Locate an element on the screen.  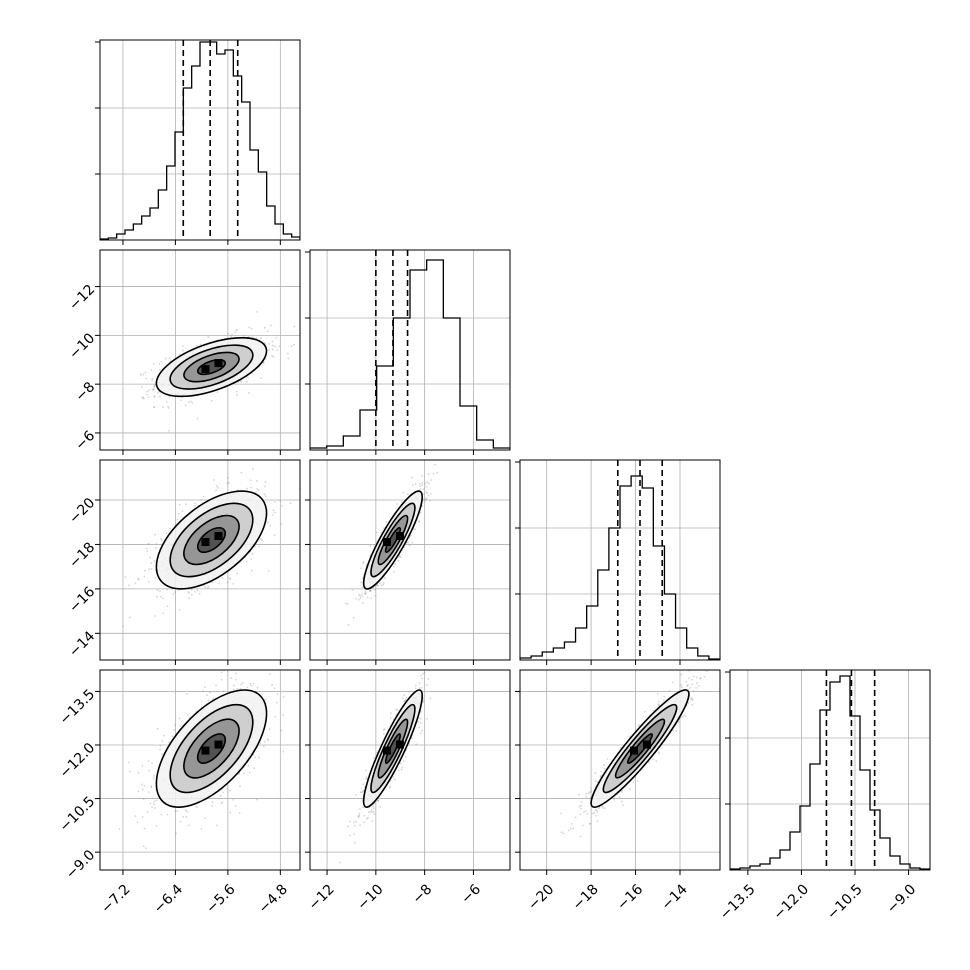
x-tick-label: −8 is located at coordinates (422, 894).